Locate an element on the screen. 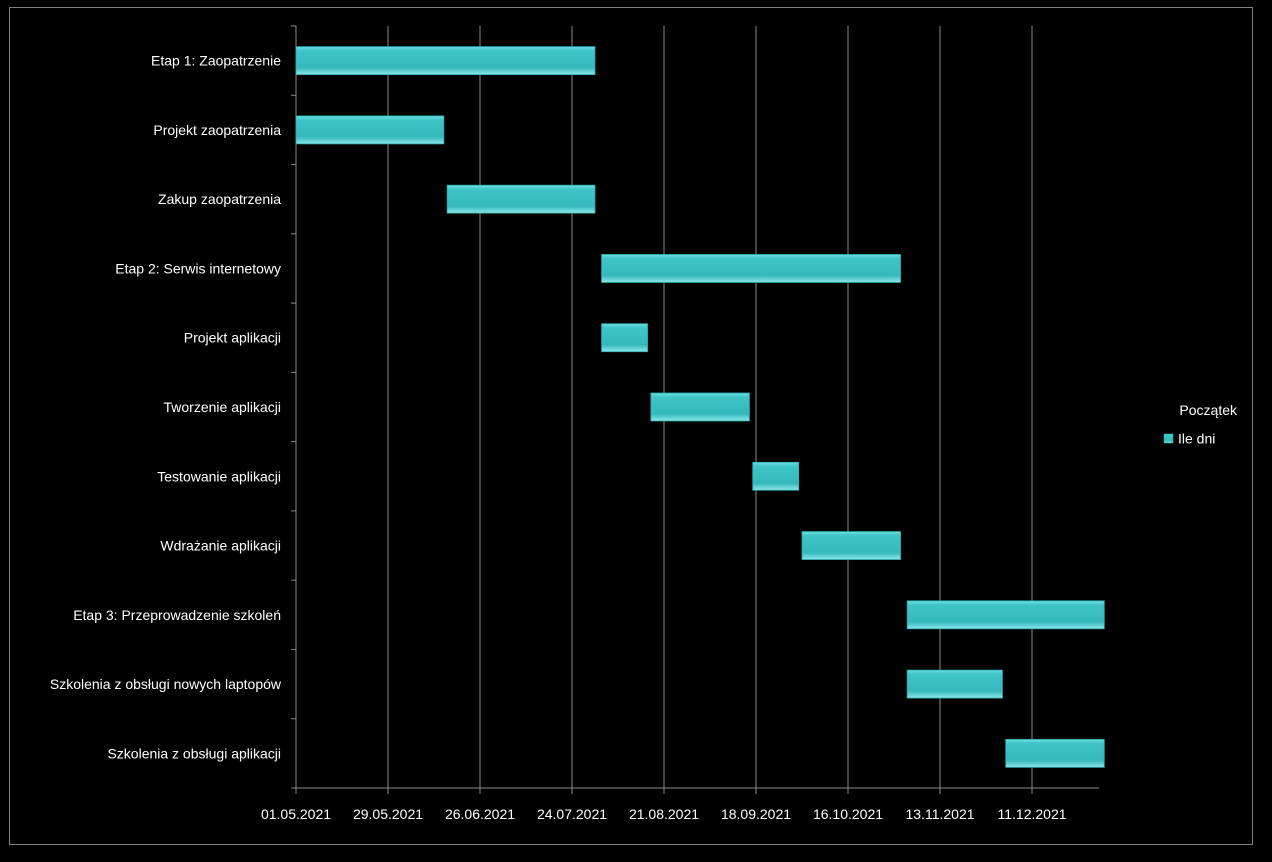 Image resolution: width=1272 pixels, height=862 pixels. x-tick-label: 01.05.2021 is located at coordinates (296, 814).